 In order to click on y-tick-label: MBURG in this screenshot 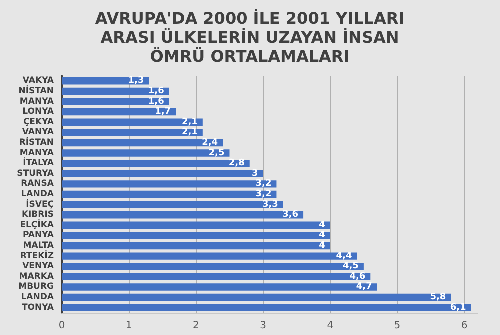, I will do `click(36, 287)`.